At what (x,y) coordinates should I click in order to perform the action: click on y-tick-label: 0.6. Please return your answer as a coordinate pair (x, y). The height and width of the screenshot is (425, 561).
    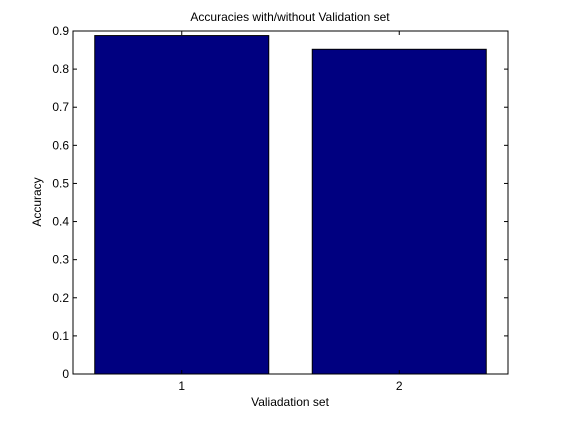
    Looking at the image, I should click on (60, 145).